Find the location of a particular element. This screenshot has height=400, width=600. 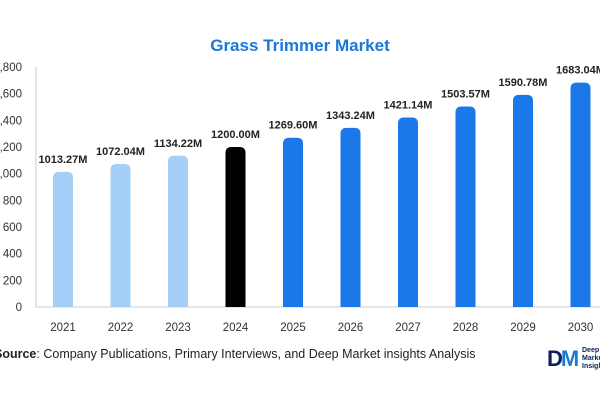

data-label-2029: 1590.78M is located at coordinates (523, 83).